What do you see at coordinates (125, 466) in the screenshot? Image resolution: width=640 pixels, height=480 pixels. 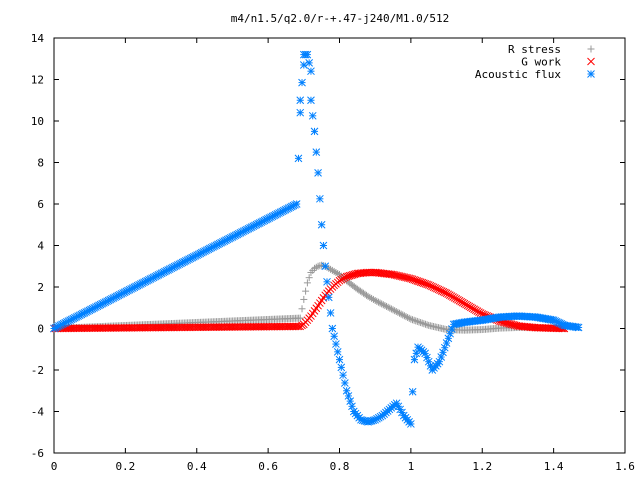 I see `x-tick-label: 0.2` at bounding box center [125, 466].